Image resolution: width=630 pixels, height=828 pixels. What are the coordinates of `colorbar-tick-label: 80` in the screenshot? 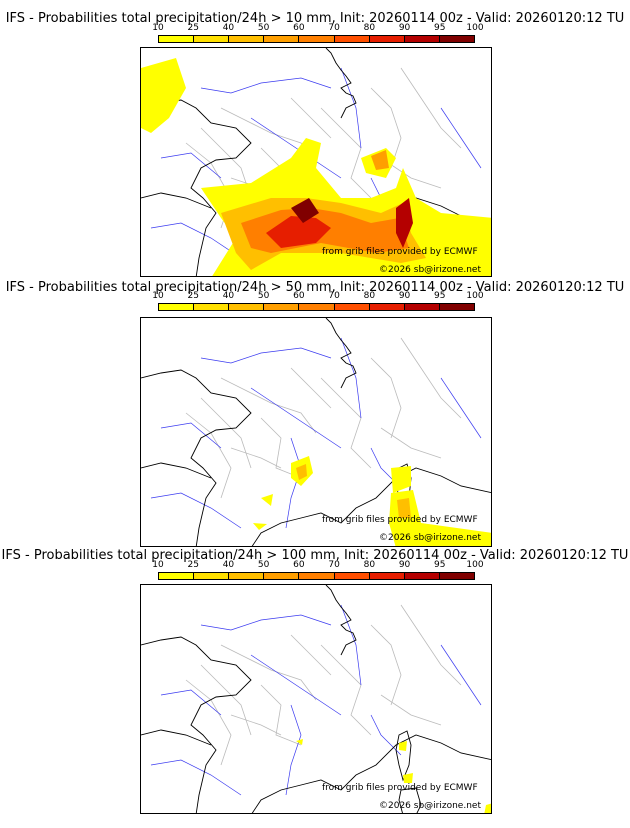 It's located at (369, 28).